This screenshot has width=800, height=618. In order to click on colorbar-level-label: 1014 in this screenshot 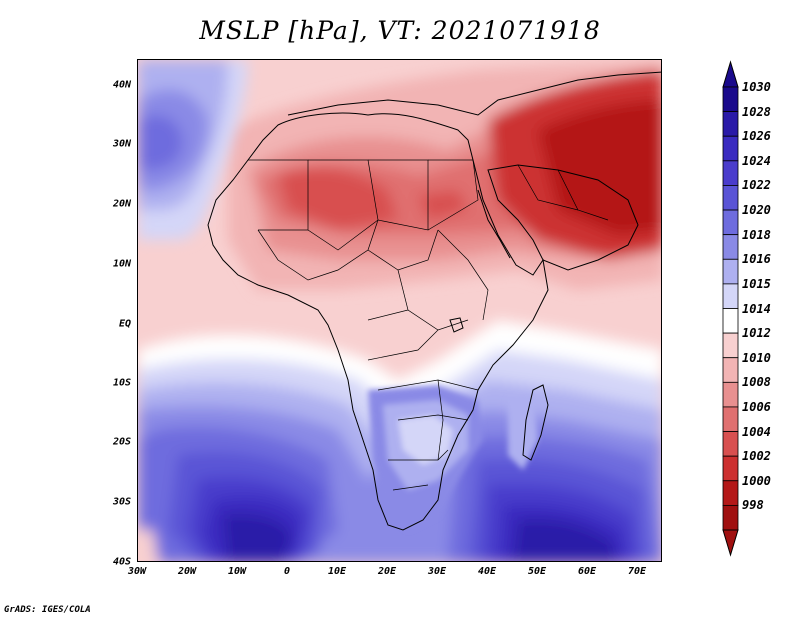, I will do `click(756, 308)`.